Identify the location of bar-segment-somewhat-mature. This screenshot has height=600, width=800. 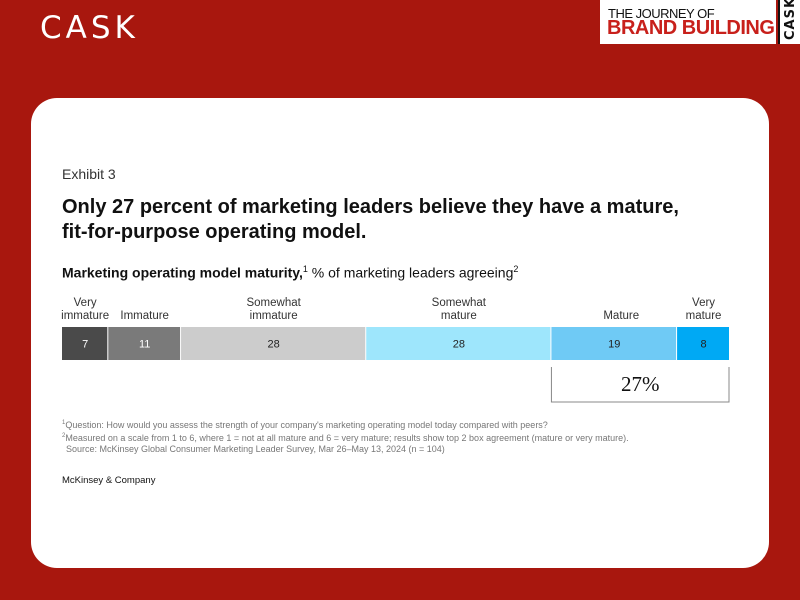
(458, 343).